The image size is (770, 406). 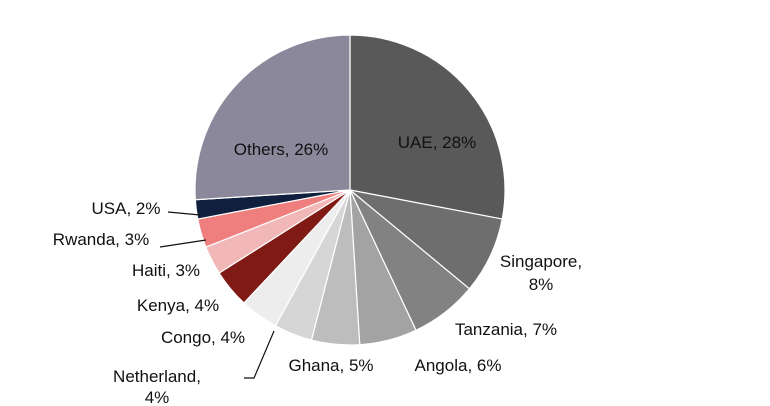 What do you see at coordinates (101, 239) in the screenshot?
I see `slice-label-rwanda: Rwanda, 3%` at bounding box center [101, 239].